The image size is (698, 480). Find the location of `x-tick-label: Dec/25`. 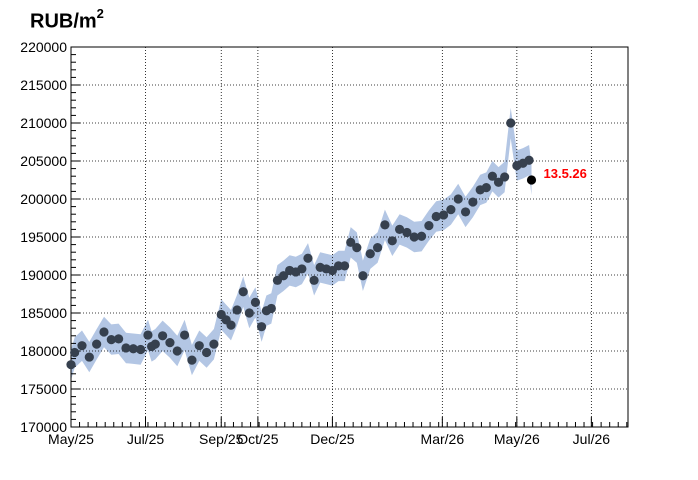

x-tick-label: Dec/25 is located at coordinates (332, 439).